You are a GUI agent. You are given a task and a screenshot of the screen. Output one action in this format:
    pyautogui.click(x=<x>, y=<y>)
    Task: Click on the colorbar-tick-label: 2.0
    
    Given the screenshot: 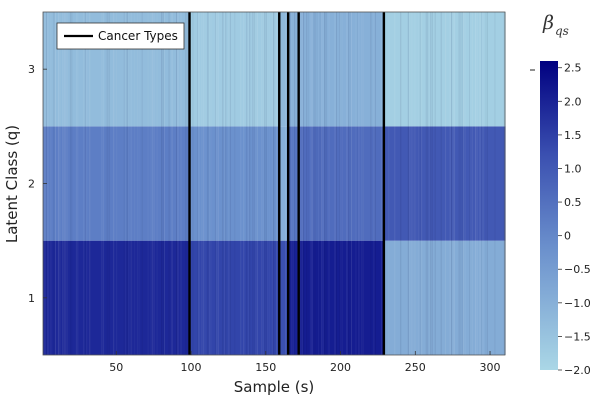 What is the action you would take?
    pyautogui.click(x=573, y=101)
    